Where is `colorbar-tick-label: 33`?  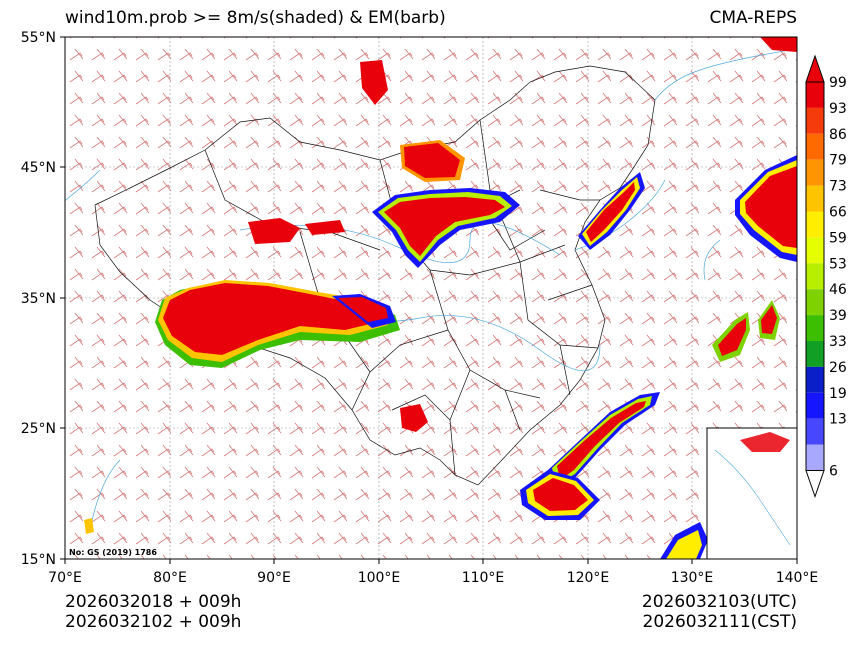
colorbar-tick-label: 33 is located at coordinates (838, 342).